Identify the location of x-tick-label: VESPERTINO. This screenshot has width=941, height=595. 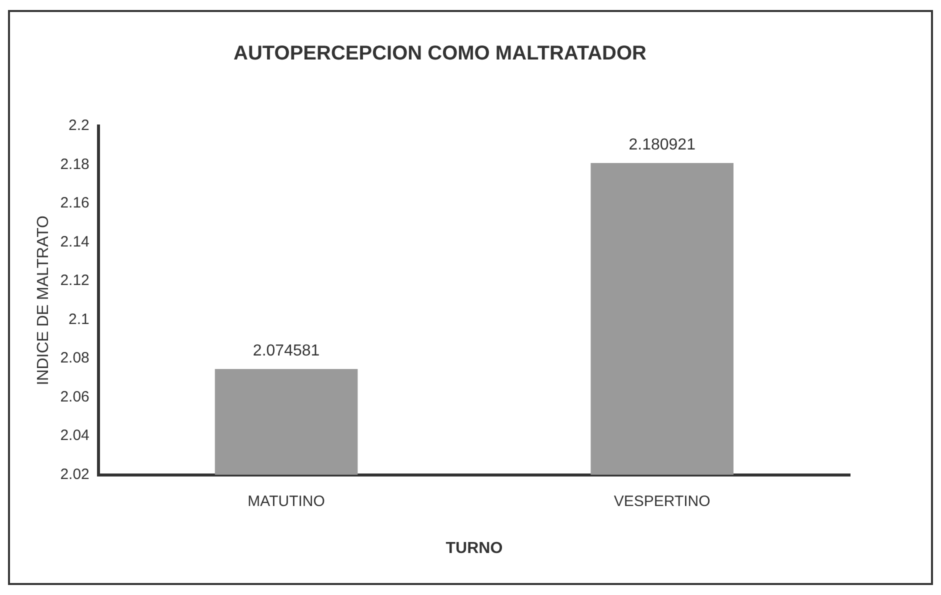
(662, 501).